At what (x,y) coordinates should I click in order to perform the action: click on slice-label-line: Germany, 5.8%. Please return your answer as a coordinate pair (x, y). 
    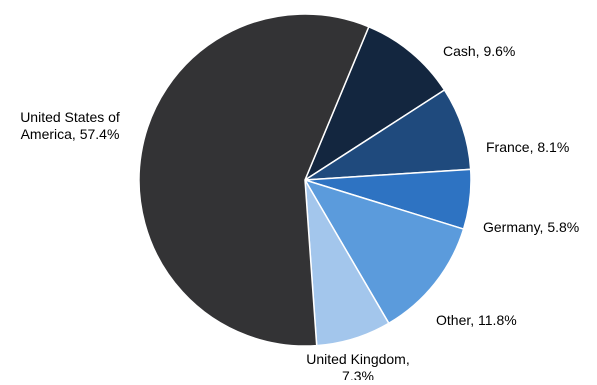
    Looking at the image, I should click on (531, 227).